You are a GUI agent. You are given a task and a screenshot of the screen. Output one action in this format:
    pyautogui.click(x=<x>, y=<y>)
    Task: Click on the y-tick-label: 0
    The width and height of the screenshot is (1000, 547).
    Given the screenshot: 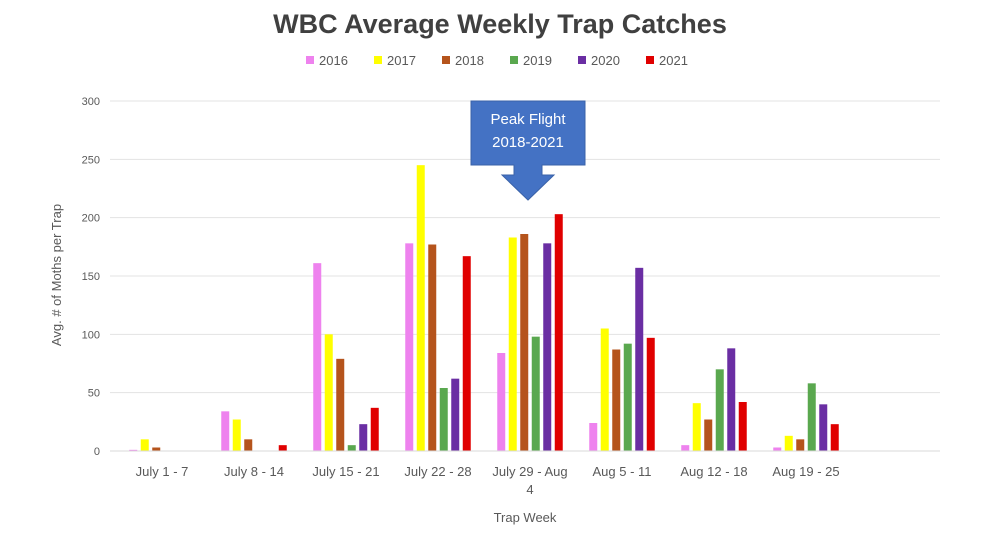 What is the action you would take?
    pyautogui.click(x=97, y=452)
    